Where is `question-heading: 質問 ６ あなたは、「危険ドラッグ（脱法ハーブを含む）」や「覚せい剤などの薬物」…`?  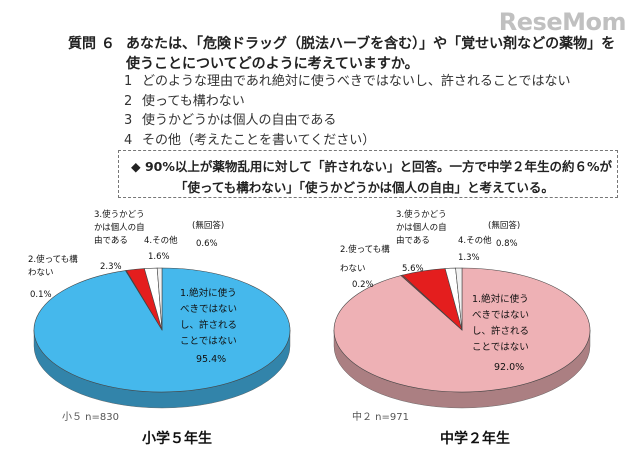 question-heading: 質問 ６ あなたは、「危険ドラッグ（脱法ハーブを含む）」や「覚せい剤などの薬物」… is located at coordinates (348, 54).